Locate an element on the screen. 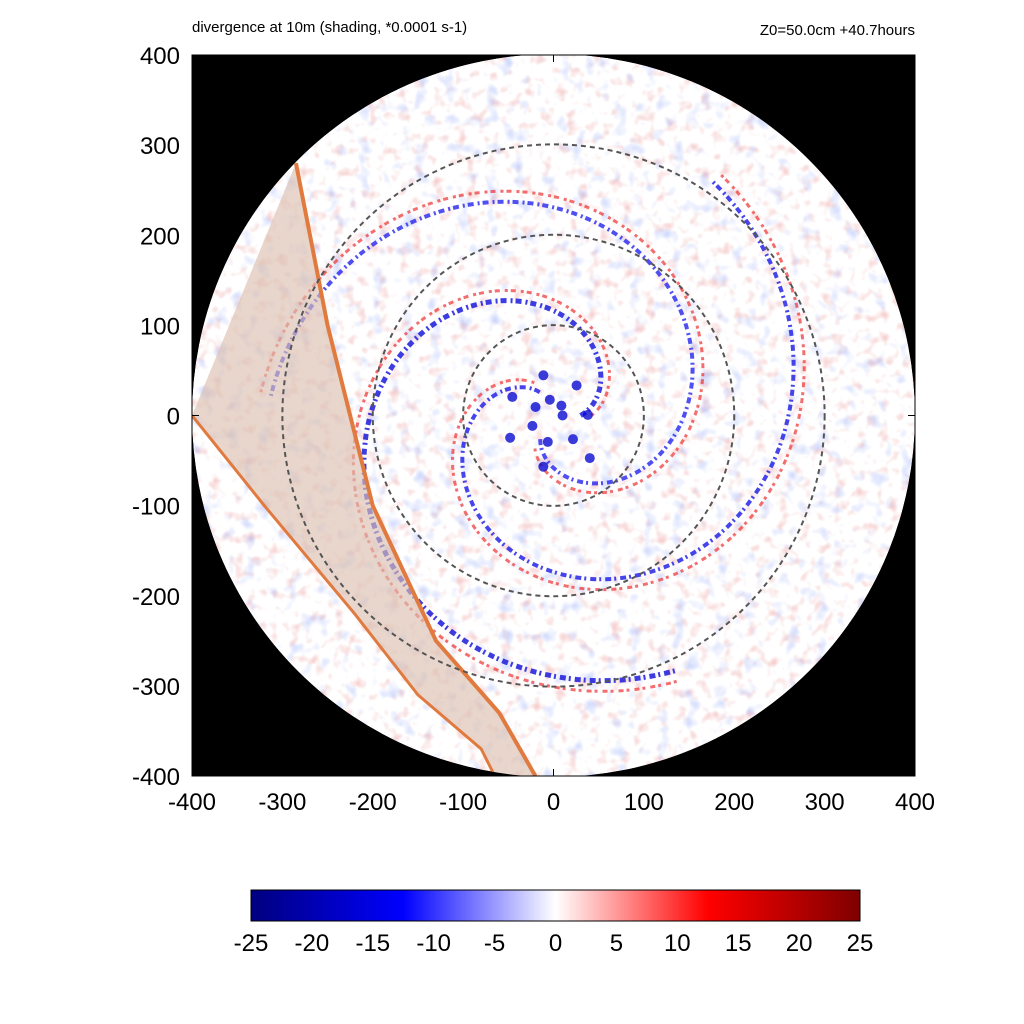 The image size is (1024, 1024). x-tick-label: -300 is located at coordinates (282, 802).